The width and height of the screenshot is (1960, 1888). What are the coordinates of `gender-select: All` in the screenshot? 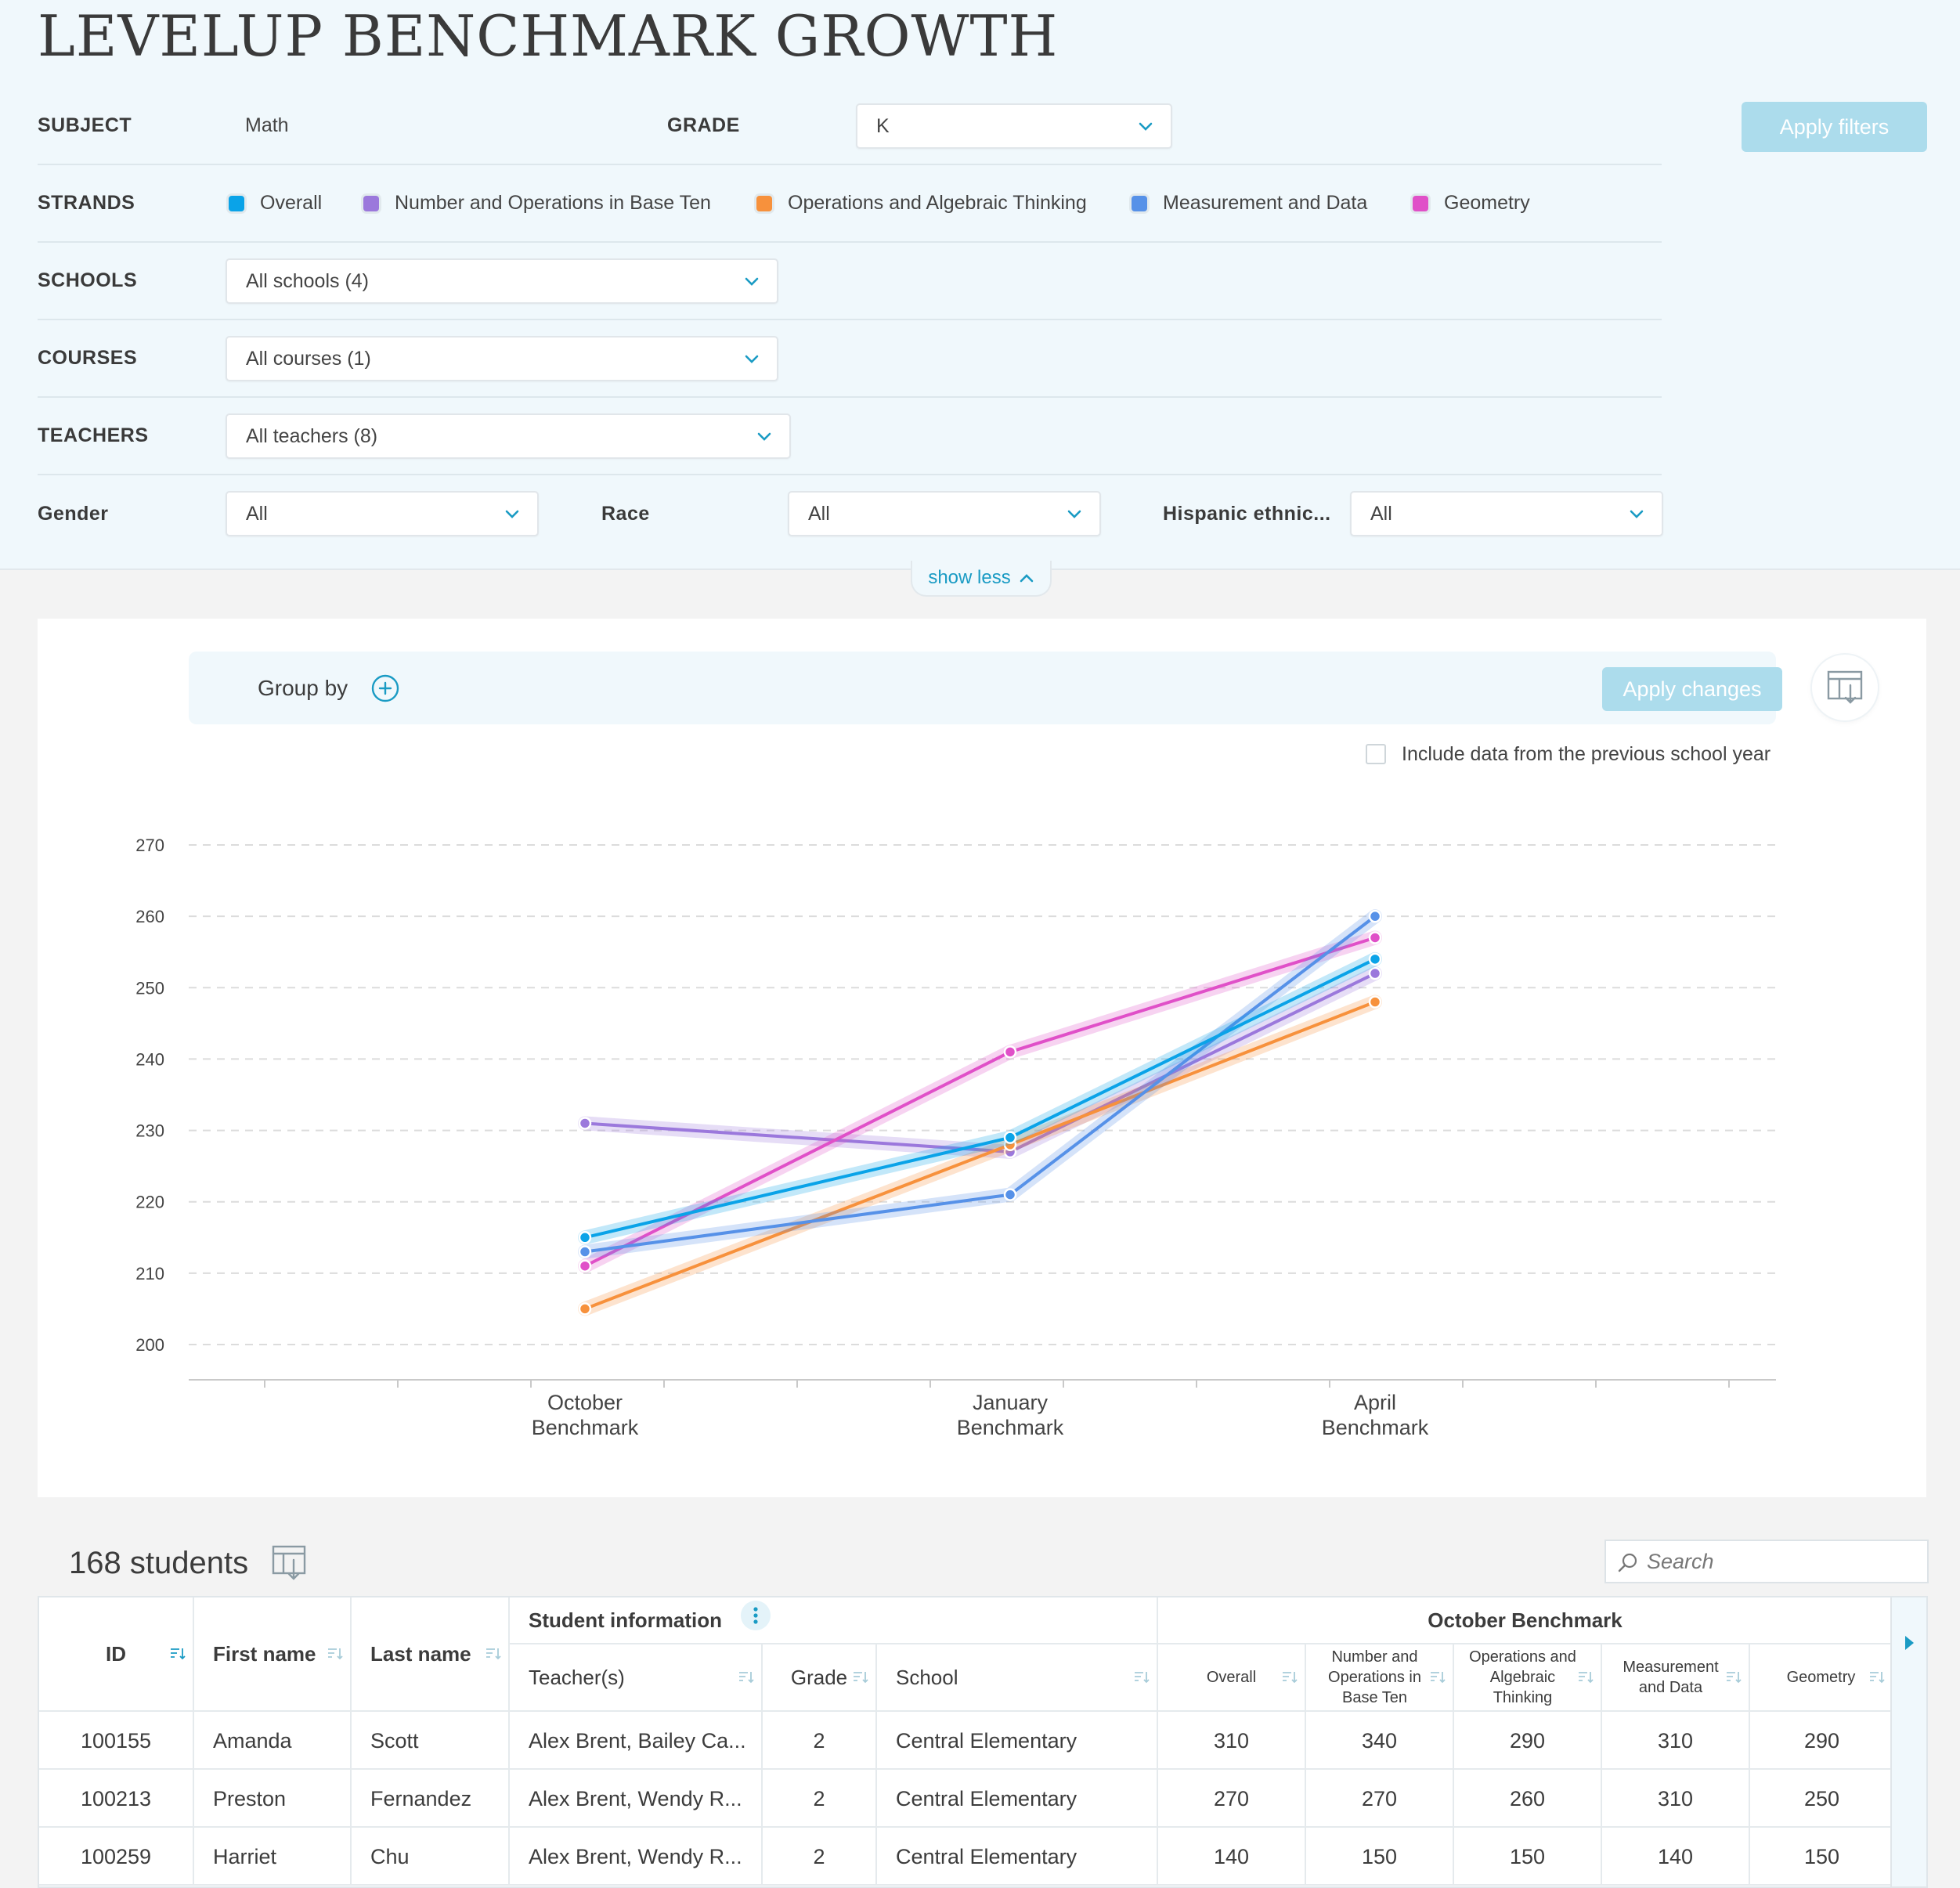 It's located at (382, 513).